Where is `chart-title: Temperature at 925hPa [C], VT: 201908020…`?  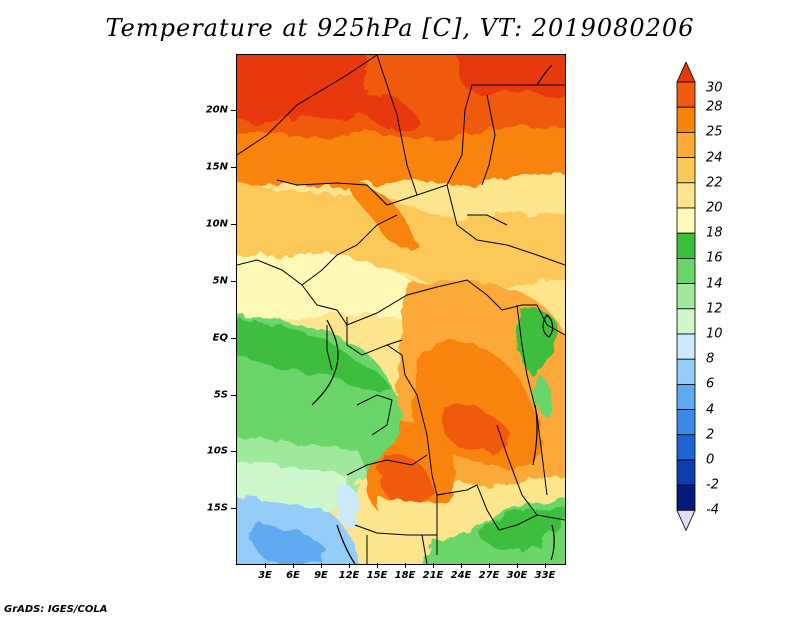 chart-title: Temperature at 925hPa [C], VT: 201908020… is located at coordinates (400, 28).